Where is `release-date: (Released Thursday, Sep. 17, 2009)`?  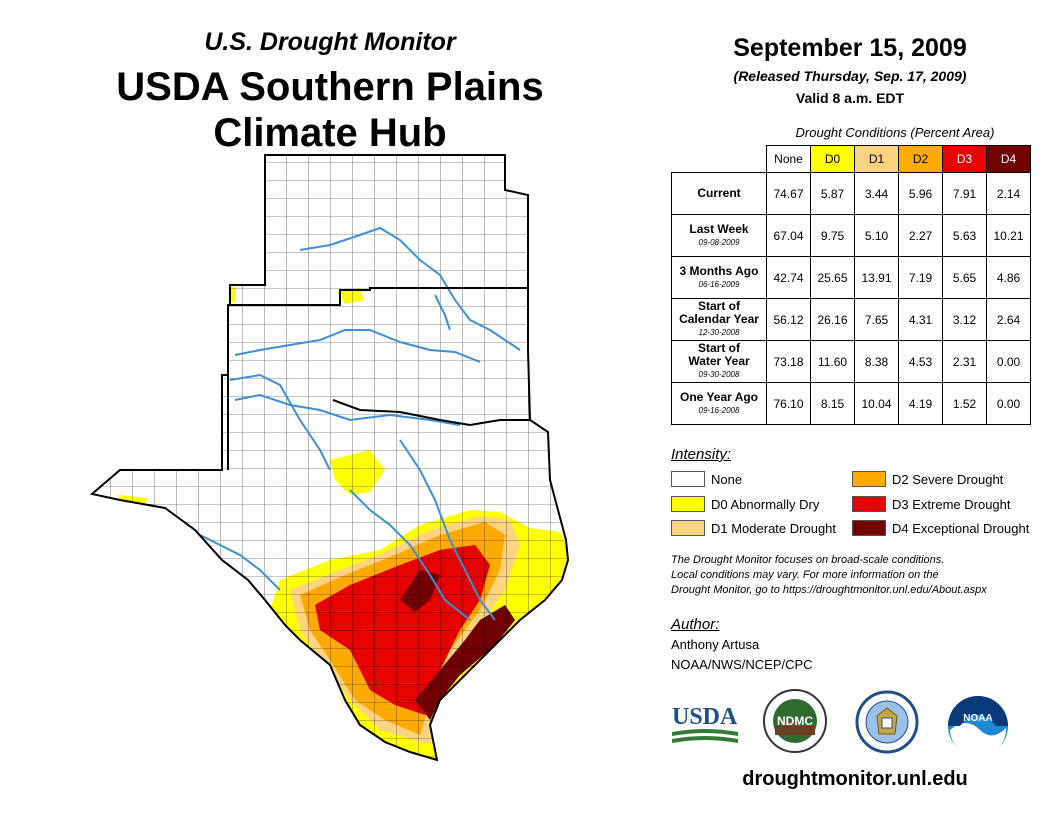 release-date: (Released Thursday, Sep. 17, 2009) is located at coordinates (850, 76).